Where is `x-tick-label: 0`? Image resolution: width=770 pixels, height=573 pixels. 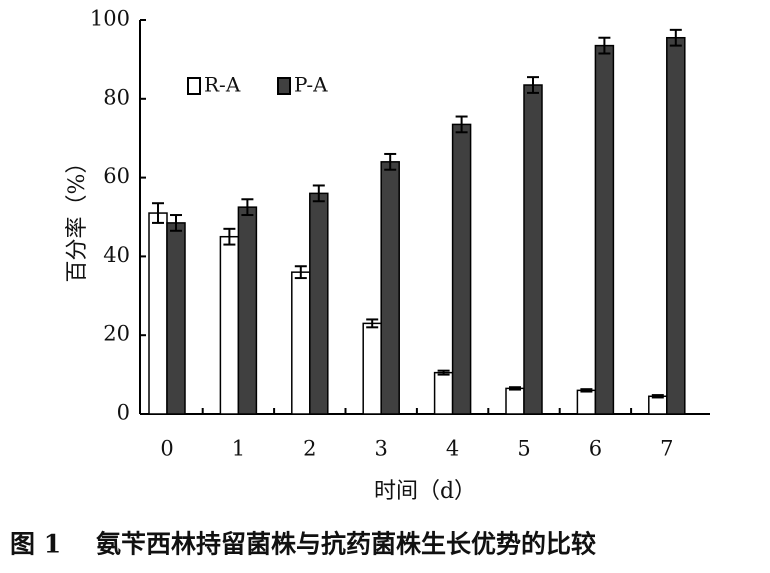 x-tick-label: 0 is located at coordinates (166, 449).